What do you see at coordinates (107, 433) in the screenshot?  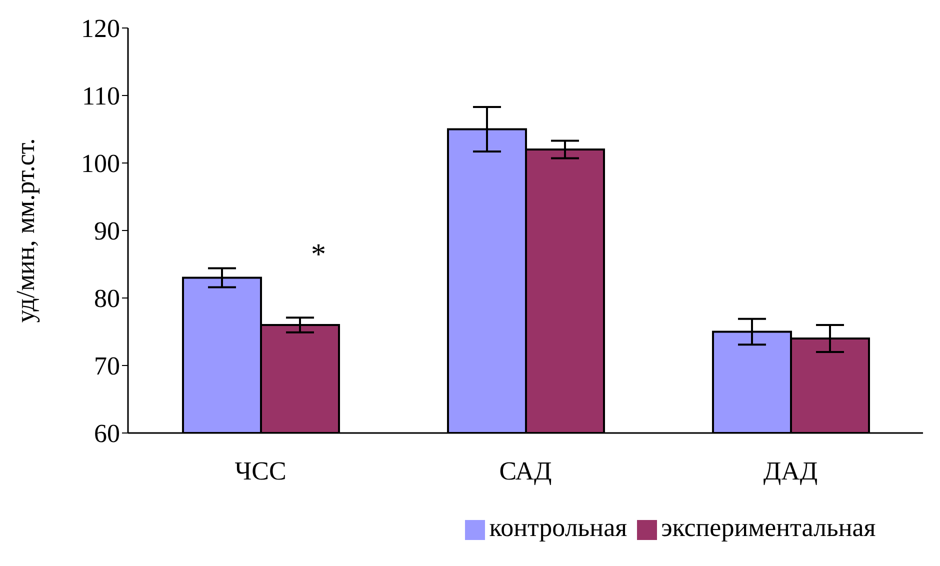 I see `y-tick-label: 60` at bounding box center [107, 433].